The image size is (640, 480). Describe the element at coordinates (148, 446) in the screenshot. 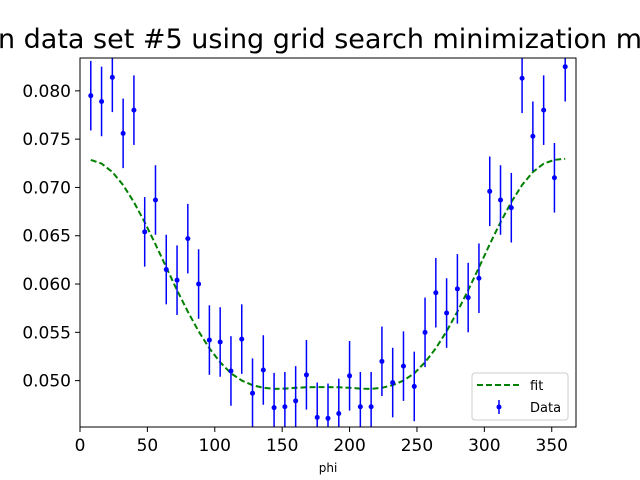

I see `x-tick-label: 50` at that location.